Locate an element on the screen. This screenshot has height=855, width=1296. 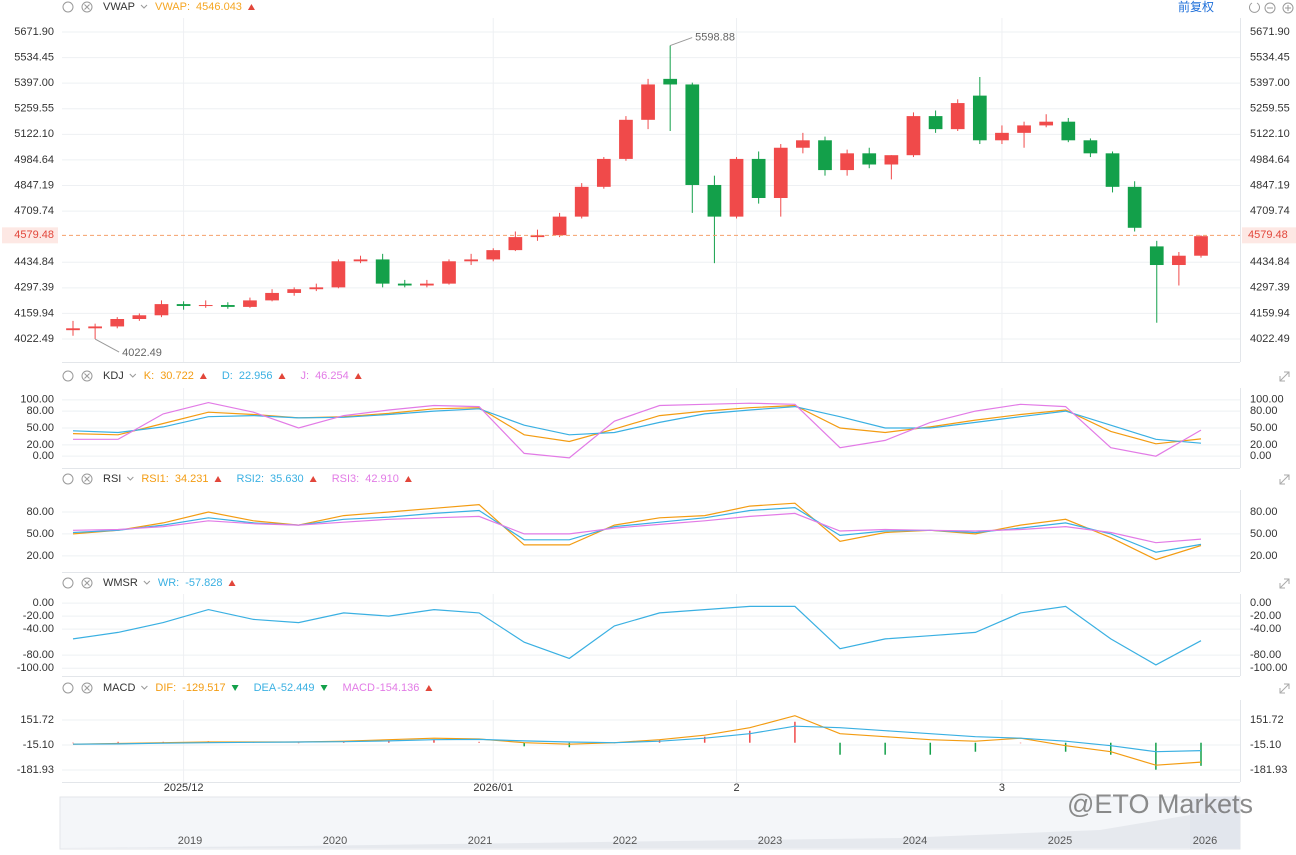
y-tick-label: -20.00 is located at coordinates (38, 616).